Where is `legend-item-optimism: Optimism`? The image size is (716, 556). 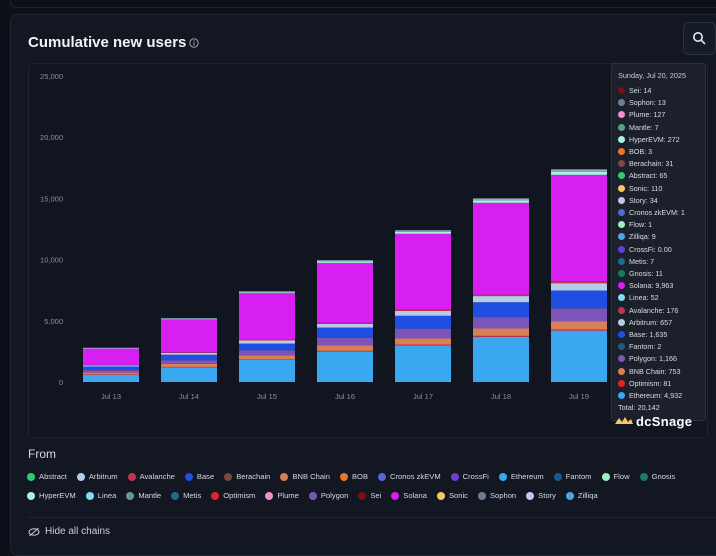 legend-item-optimism: Optimism is located at coordinates (233, 495).